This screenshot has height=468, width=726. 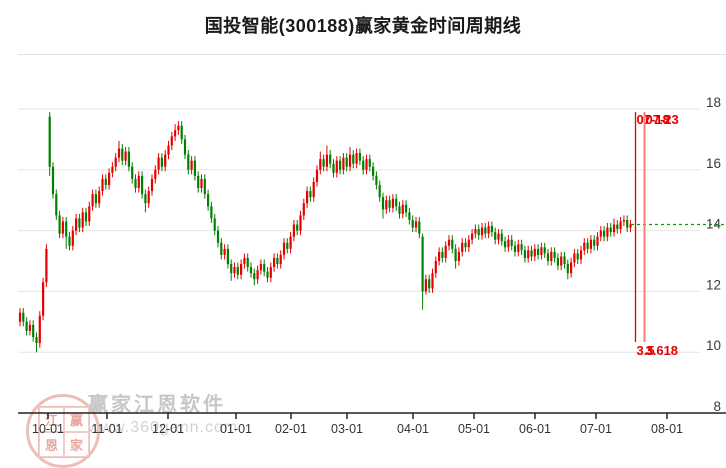 What do you see at coordinates (713, 102) in the screenshot?
I see `y-axis-label: 18` at bounding box center [713, 102].